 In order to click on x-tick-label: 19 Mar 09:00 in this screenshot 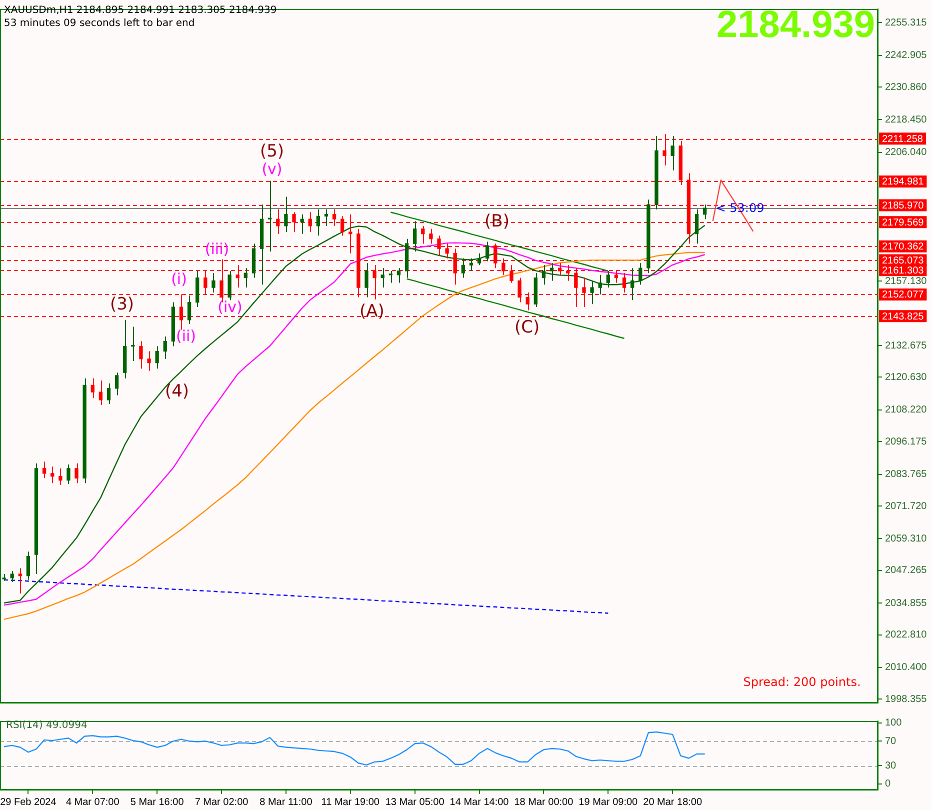, I will do `click(608, 802)`.